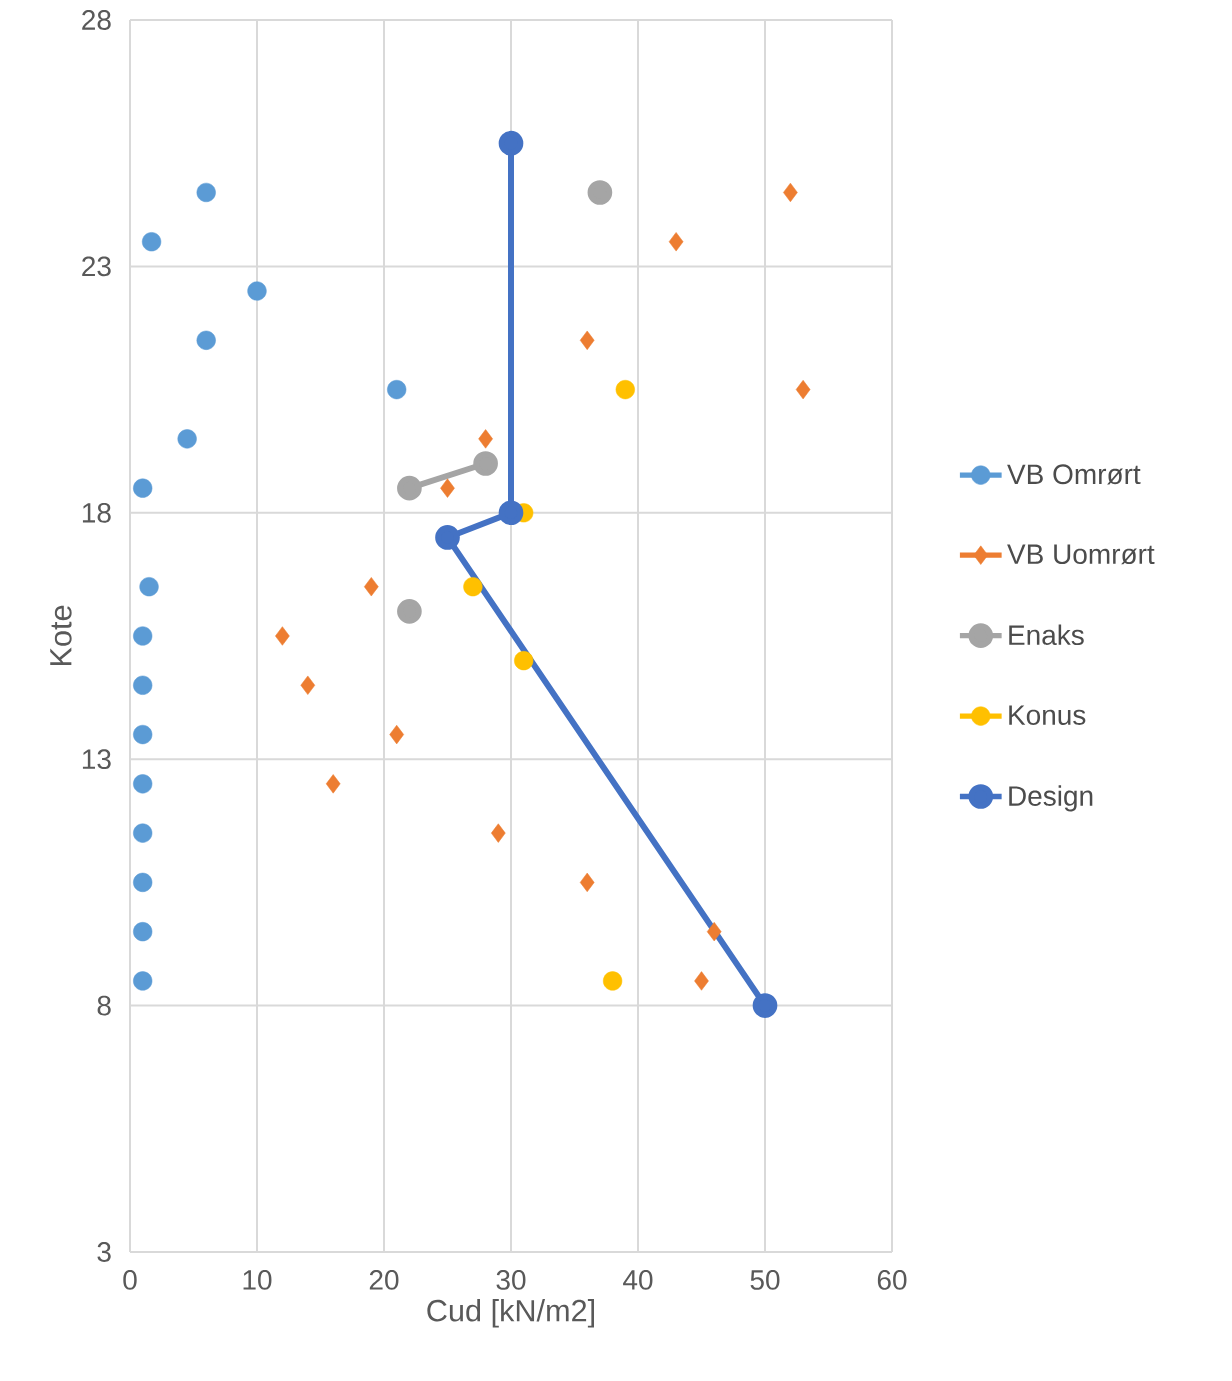 The height and width of the screenshot is (1381, 1232). Describe the element at coordinates (96, 759) in the screenshot. I see `y-tick-label: 13` at that location.